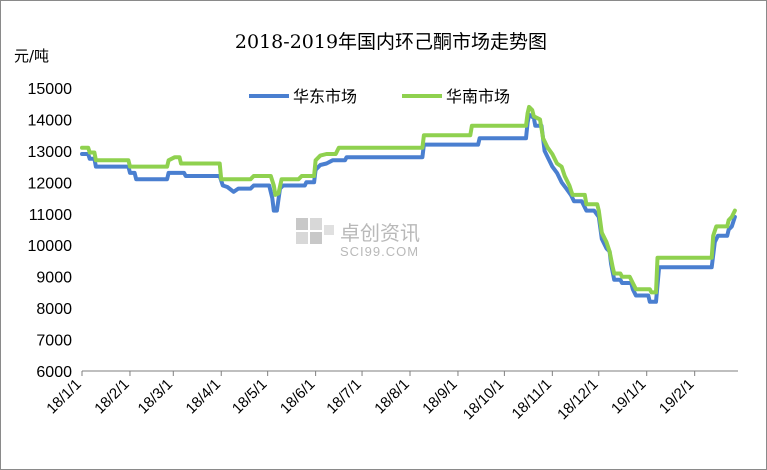 The width and height of the screenshot is (767, 470). What do you see at coordinates (532, 399) in the screenshot?
I see `x-tick-label: 18/11/1` at bounding box center [532, 399].